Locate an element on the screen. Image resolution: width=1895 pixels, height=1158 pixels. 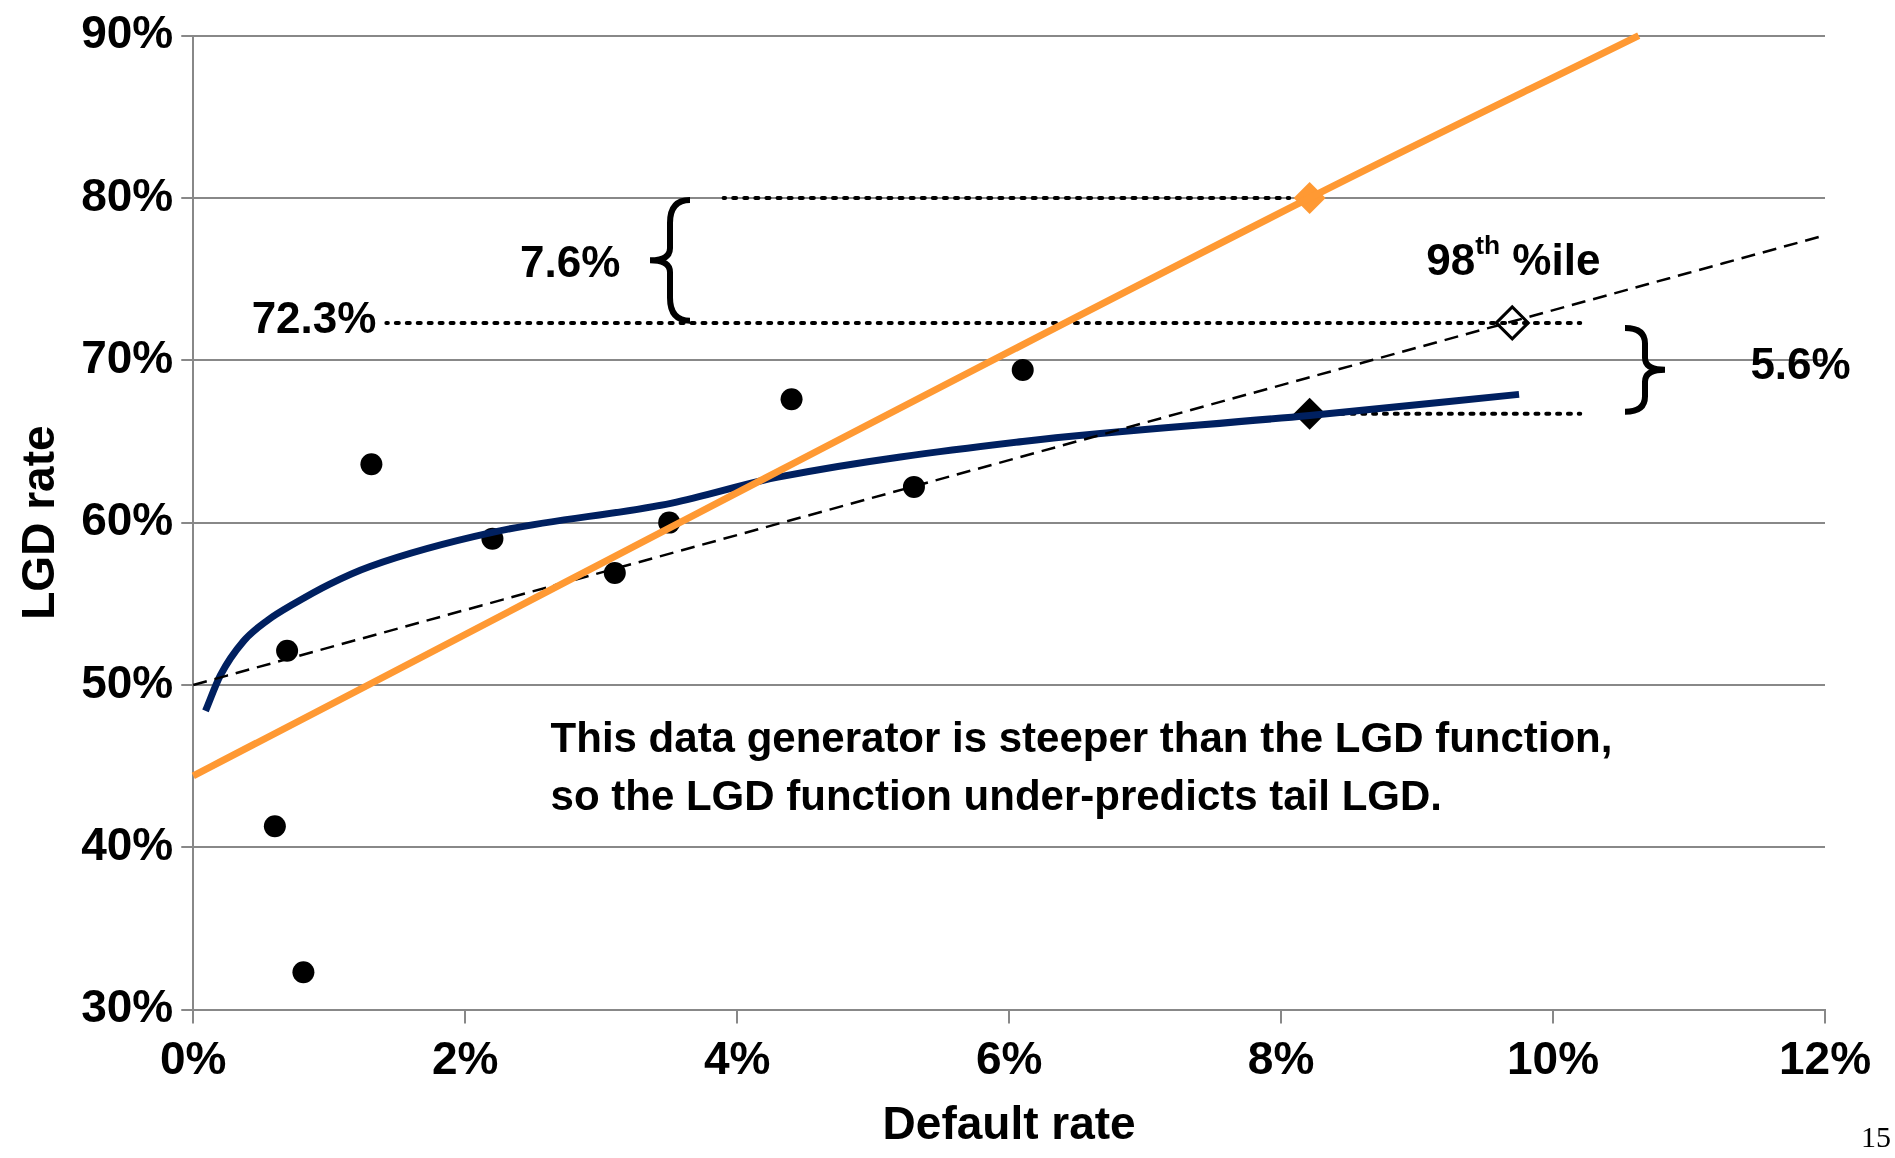
y-tick-label: 80% is located at coordinates (127, 194).